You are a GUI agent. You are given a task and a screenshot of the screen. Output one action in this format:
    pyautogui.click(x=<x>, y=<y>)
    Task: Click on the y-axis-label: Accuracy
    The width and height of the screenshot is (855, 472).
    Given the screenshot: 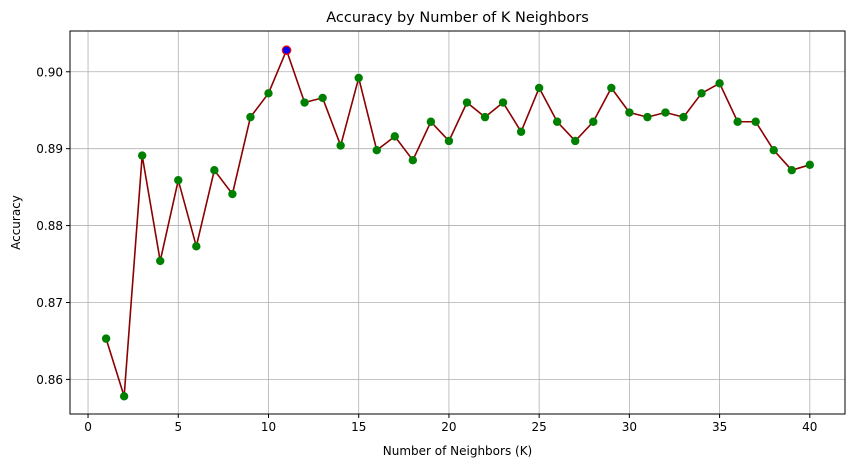 What is the action you would take?
    pyautogui.click(x=16, y=222)
    